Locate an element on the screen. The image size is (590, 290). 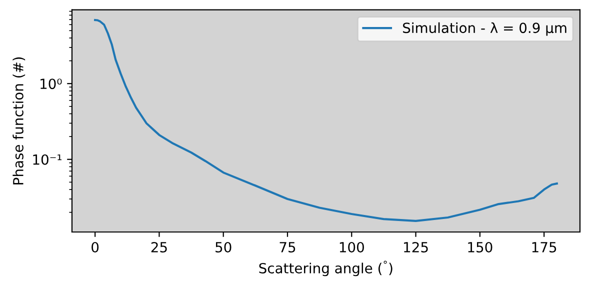
y-axis-title: Phase function (#) is located at coordinates (19, 120).